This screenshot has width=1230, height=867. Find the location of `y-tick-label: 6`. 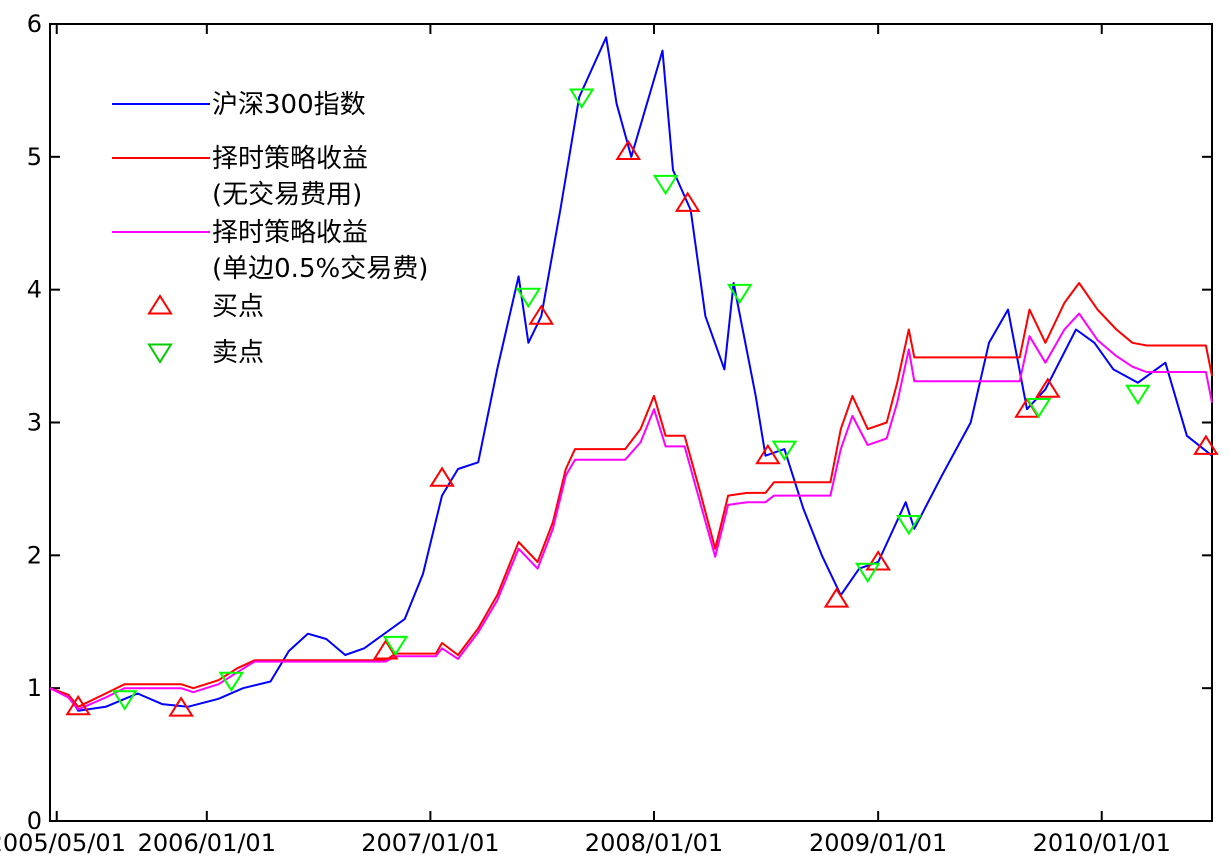

y-tick-label: 6 is located at coordinates (34, 24).